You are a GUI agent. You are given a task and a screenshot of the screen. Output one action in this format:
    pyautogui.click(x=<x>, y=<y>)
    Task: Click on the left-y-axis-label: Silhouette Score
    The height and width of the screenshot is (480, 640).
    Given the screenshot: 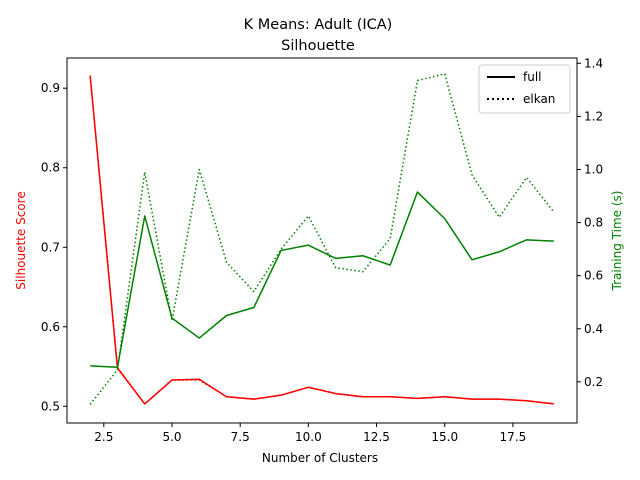 What is the action you would take?
    pyautogui.click(x=21, y=240)
    